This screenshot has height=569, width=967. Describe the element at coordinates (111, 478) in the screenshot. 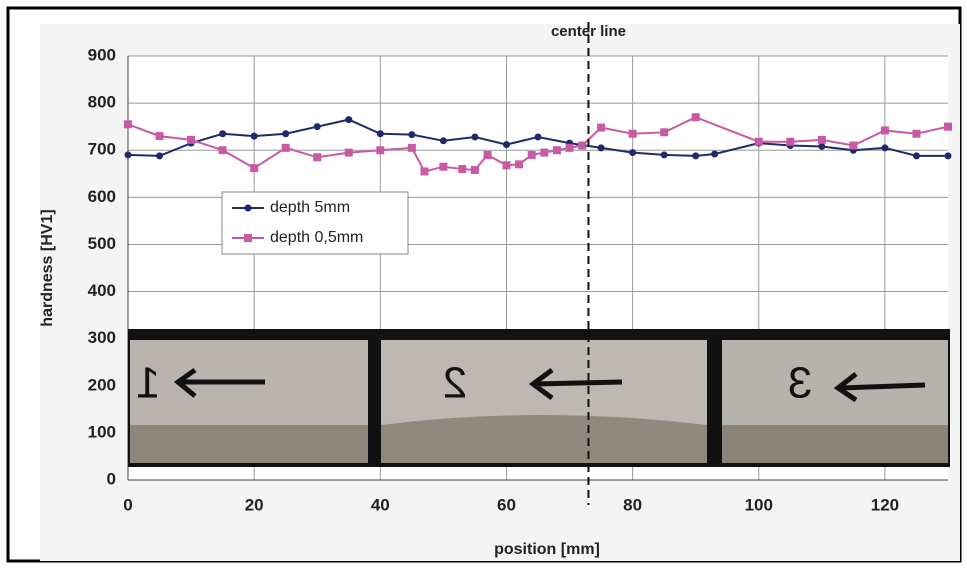

I see `y-tick-label: 0` at that location.